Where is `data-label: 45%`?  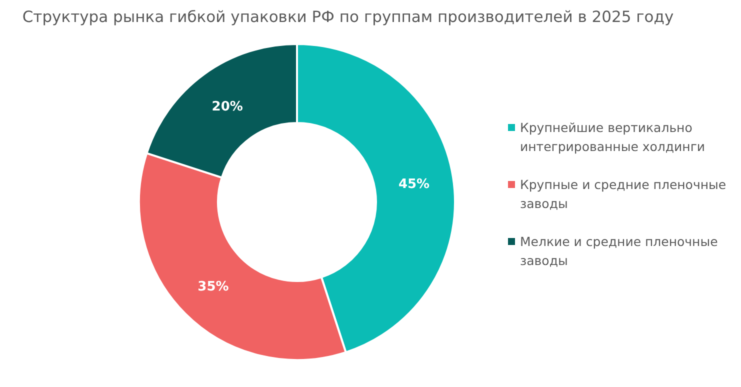
data-label: 45% is located at coordinates (414, 184).